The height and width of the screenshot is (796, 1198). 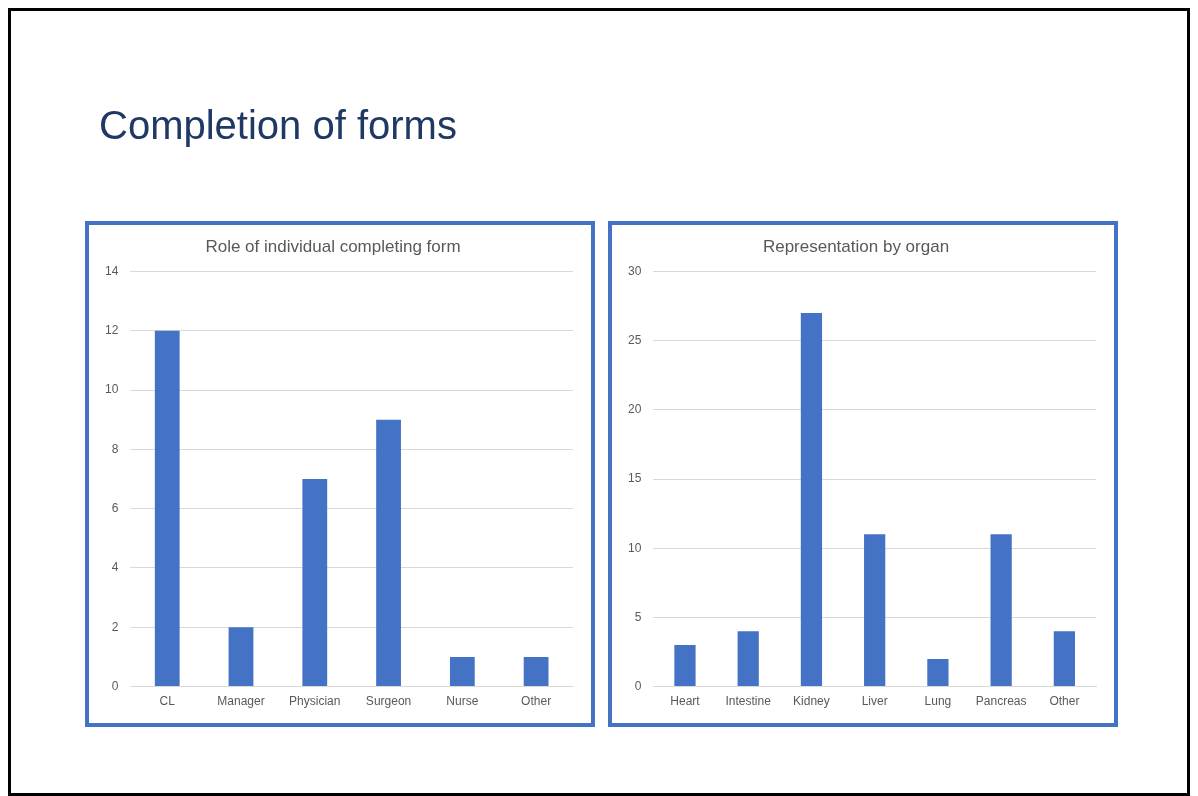 What do you see at coordinates (115, 507) in the screenshot?
I see `y-tick-label: 6` at bounding box center [115, 507].